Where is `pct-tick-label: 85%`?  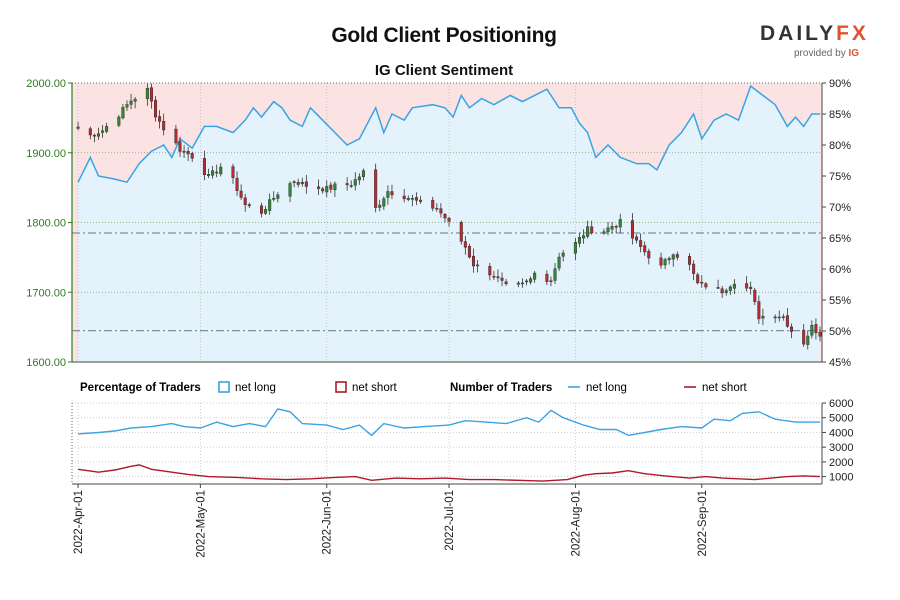
pct-tick-label: 85% is located at coordinates (840, 115).